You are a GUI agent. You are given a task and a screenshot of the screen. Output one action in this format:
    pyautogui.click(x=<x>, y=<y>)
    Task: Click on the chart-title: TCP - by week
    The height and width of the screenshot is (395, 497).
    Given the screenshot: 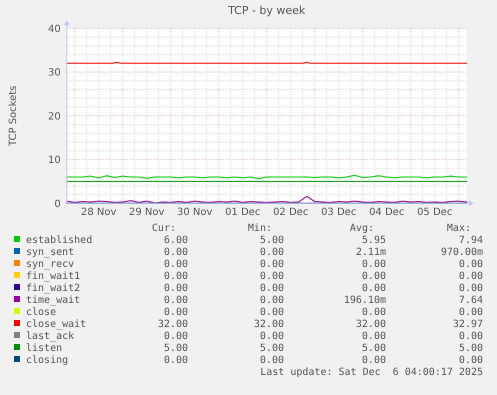 What is the action you would take?
    pyautogui.click(x=266, y=10)
    